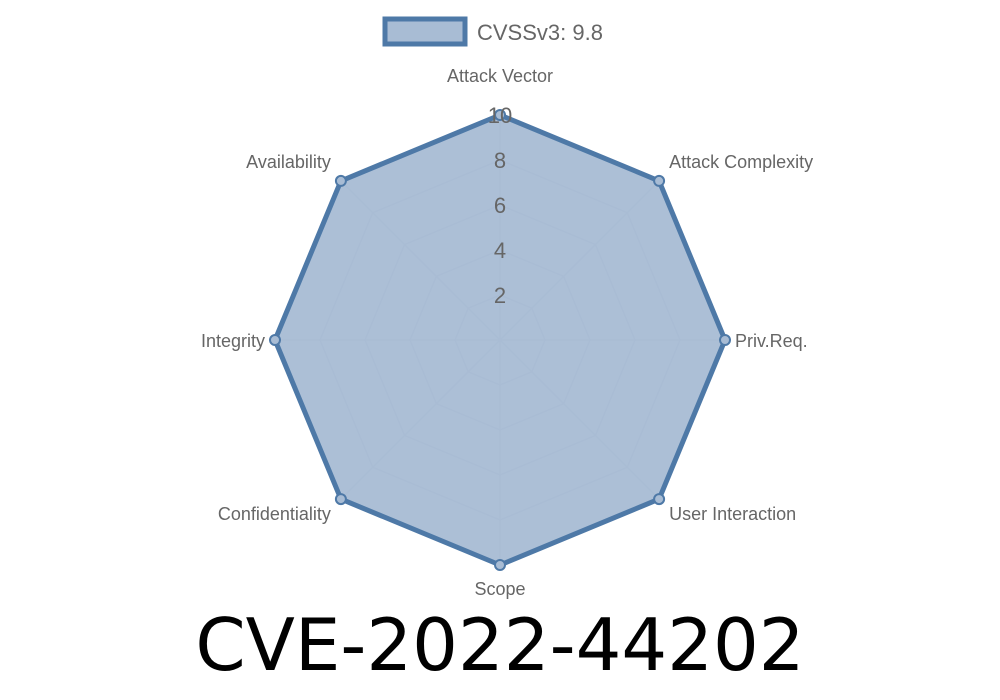  Describe the element at coordinates (425, 31) in the screenshot. I see `legend-swatch` at that location.